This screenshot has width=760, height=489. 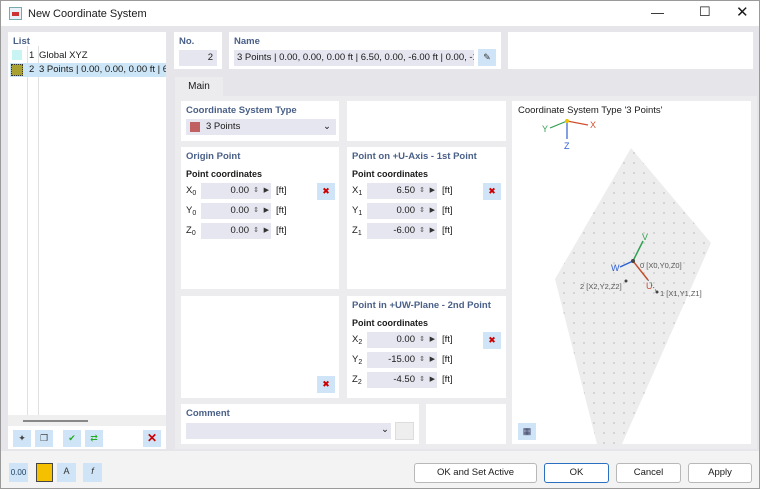 I want to click on comment-panel: Comment ⌄, so click(x=300, y=424).